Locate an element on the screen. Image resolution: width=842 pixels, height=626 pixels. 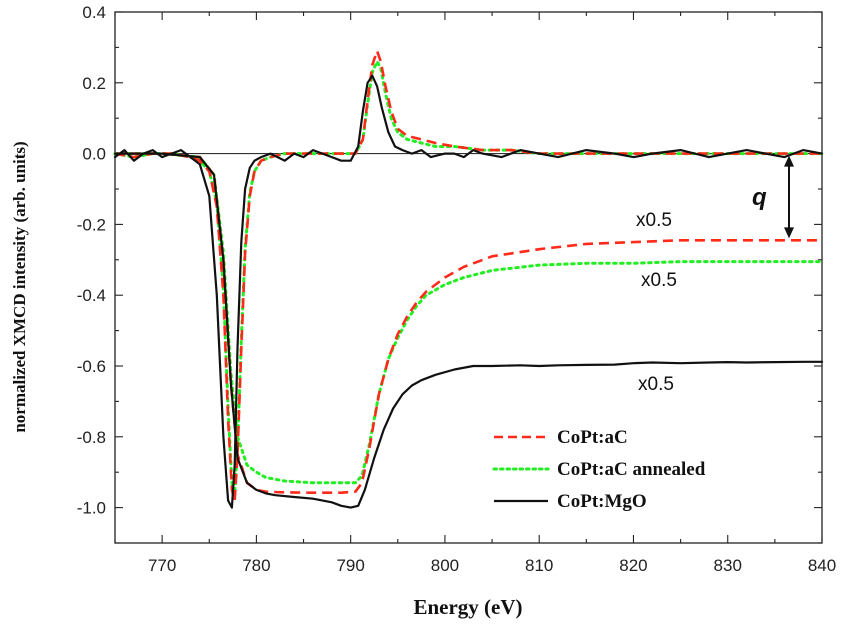
q-label: q is located at coordinates (759, 197).